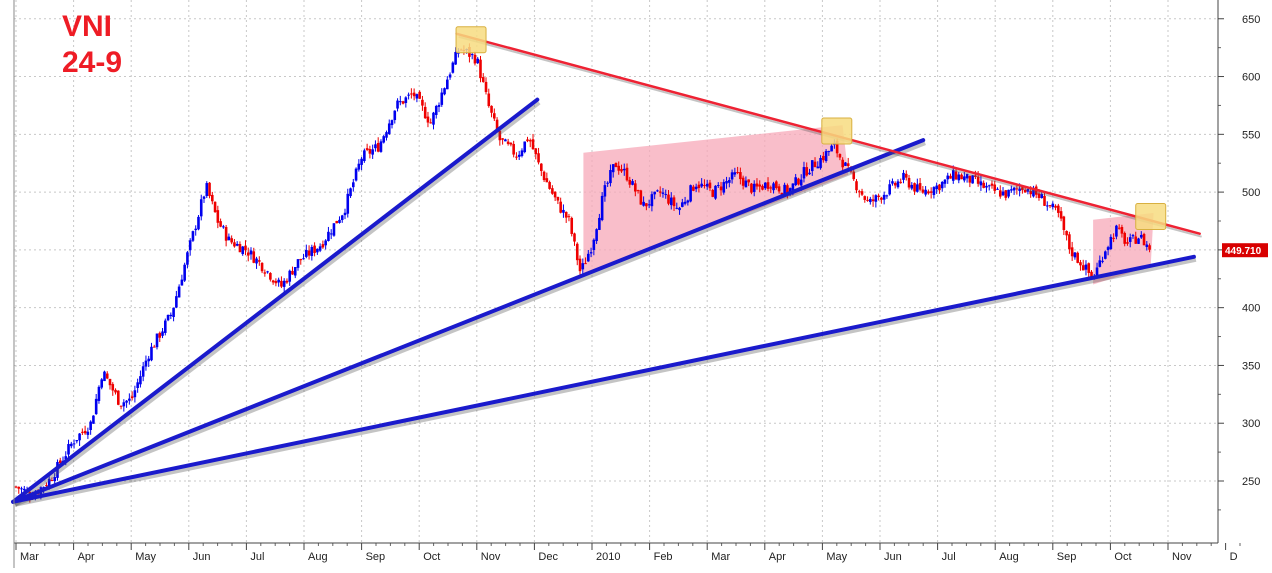  Describe the element at coordinates (92, 62) in the screenshot. I see `chart-title-line2: 24-9` at that location.